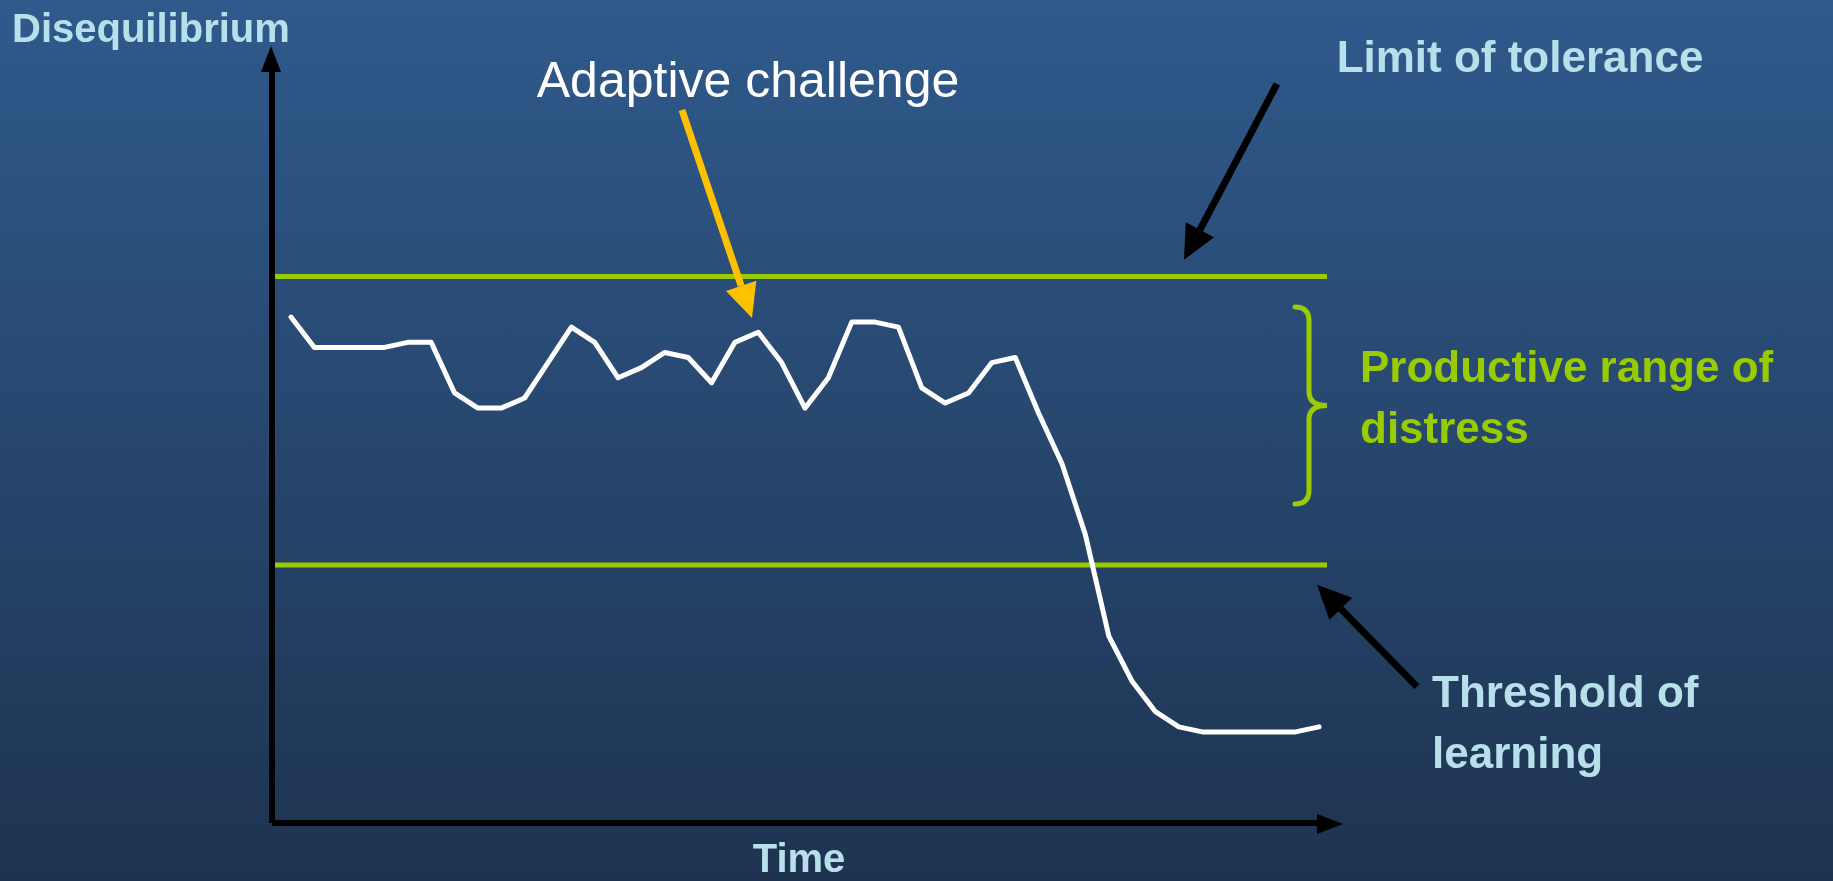  I want to click on x-axis-title: Time, so click(799, 858).